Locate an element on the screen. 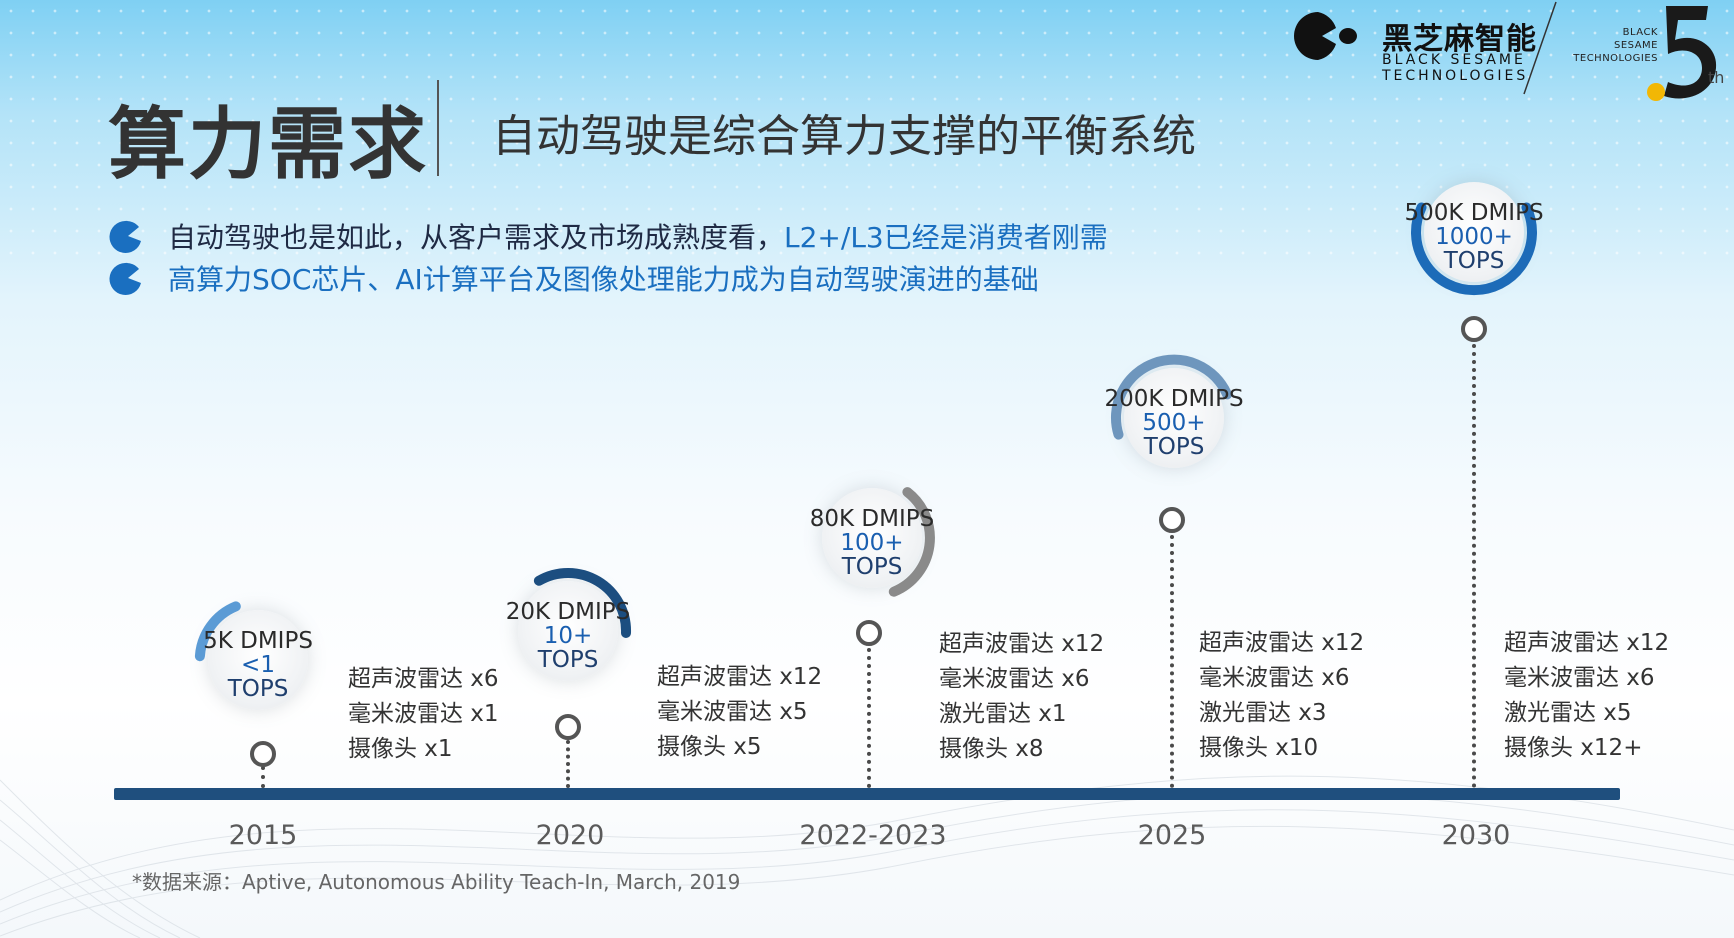  sensor-list: 超声波雷达 x12 毫米波雷达 x6 激光雷达 x1 摄像头 x8 is located at coordinates (1021, 697).